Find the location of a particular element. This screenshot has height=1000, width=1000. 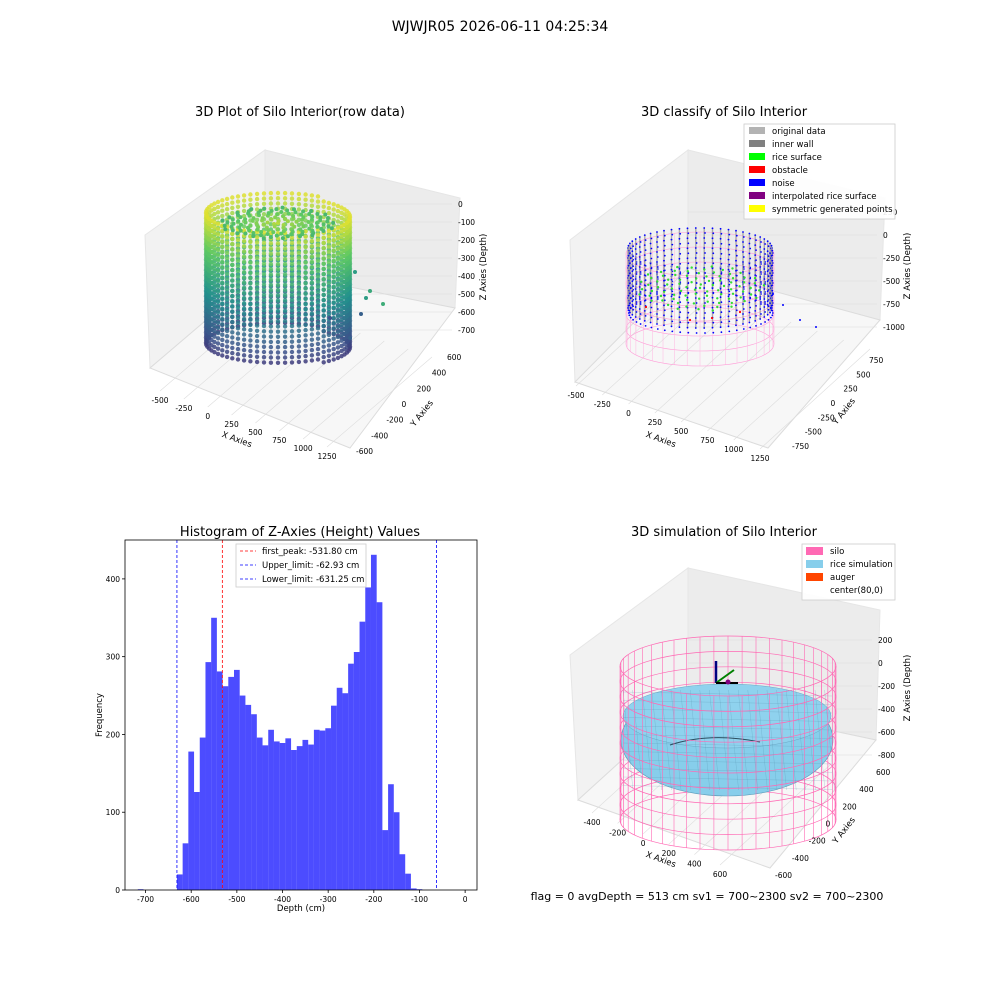

histogram-x-tick-label: -700 is located at coordinates (145, 899).